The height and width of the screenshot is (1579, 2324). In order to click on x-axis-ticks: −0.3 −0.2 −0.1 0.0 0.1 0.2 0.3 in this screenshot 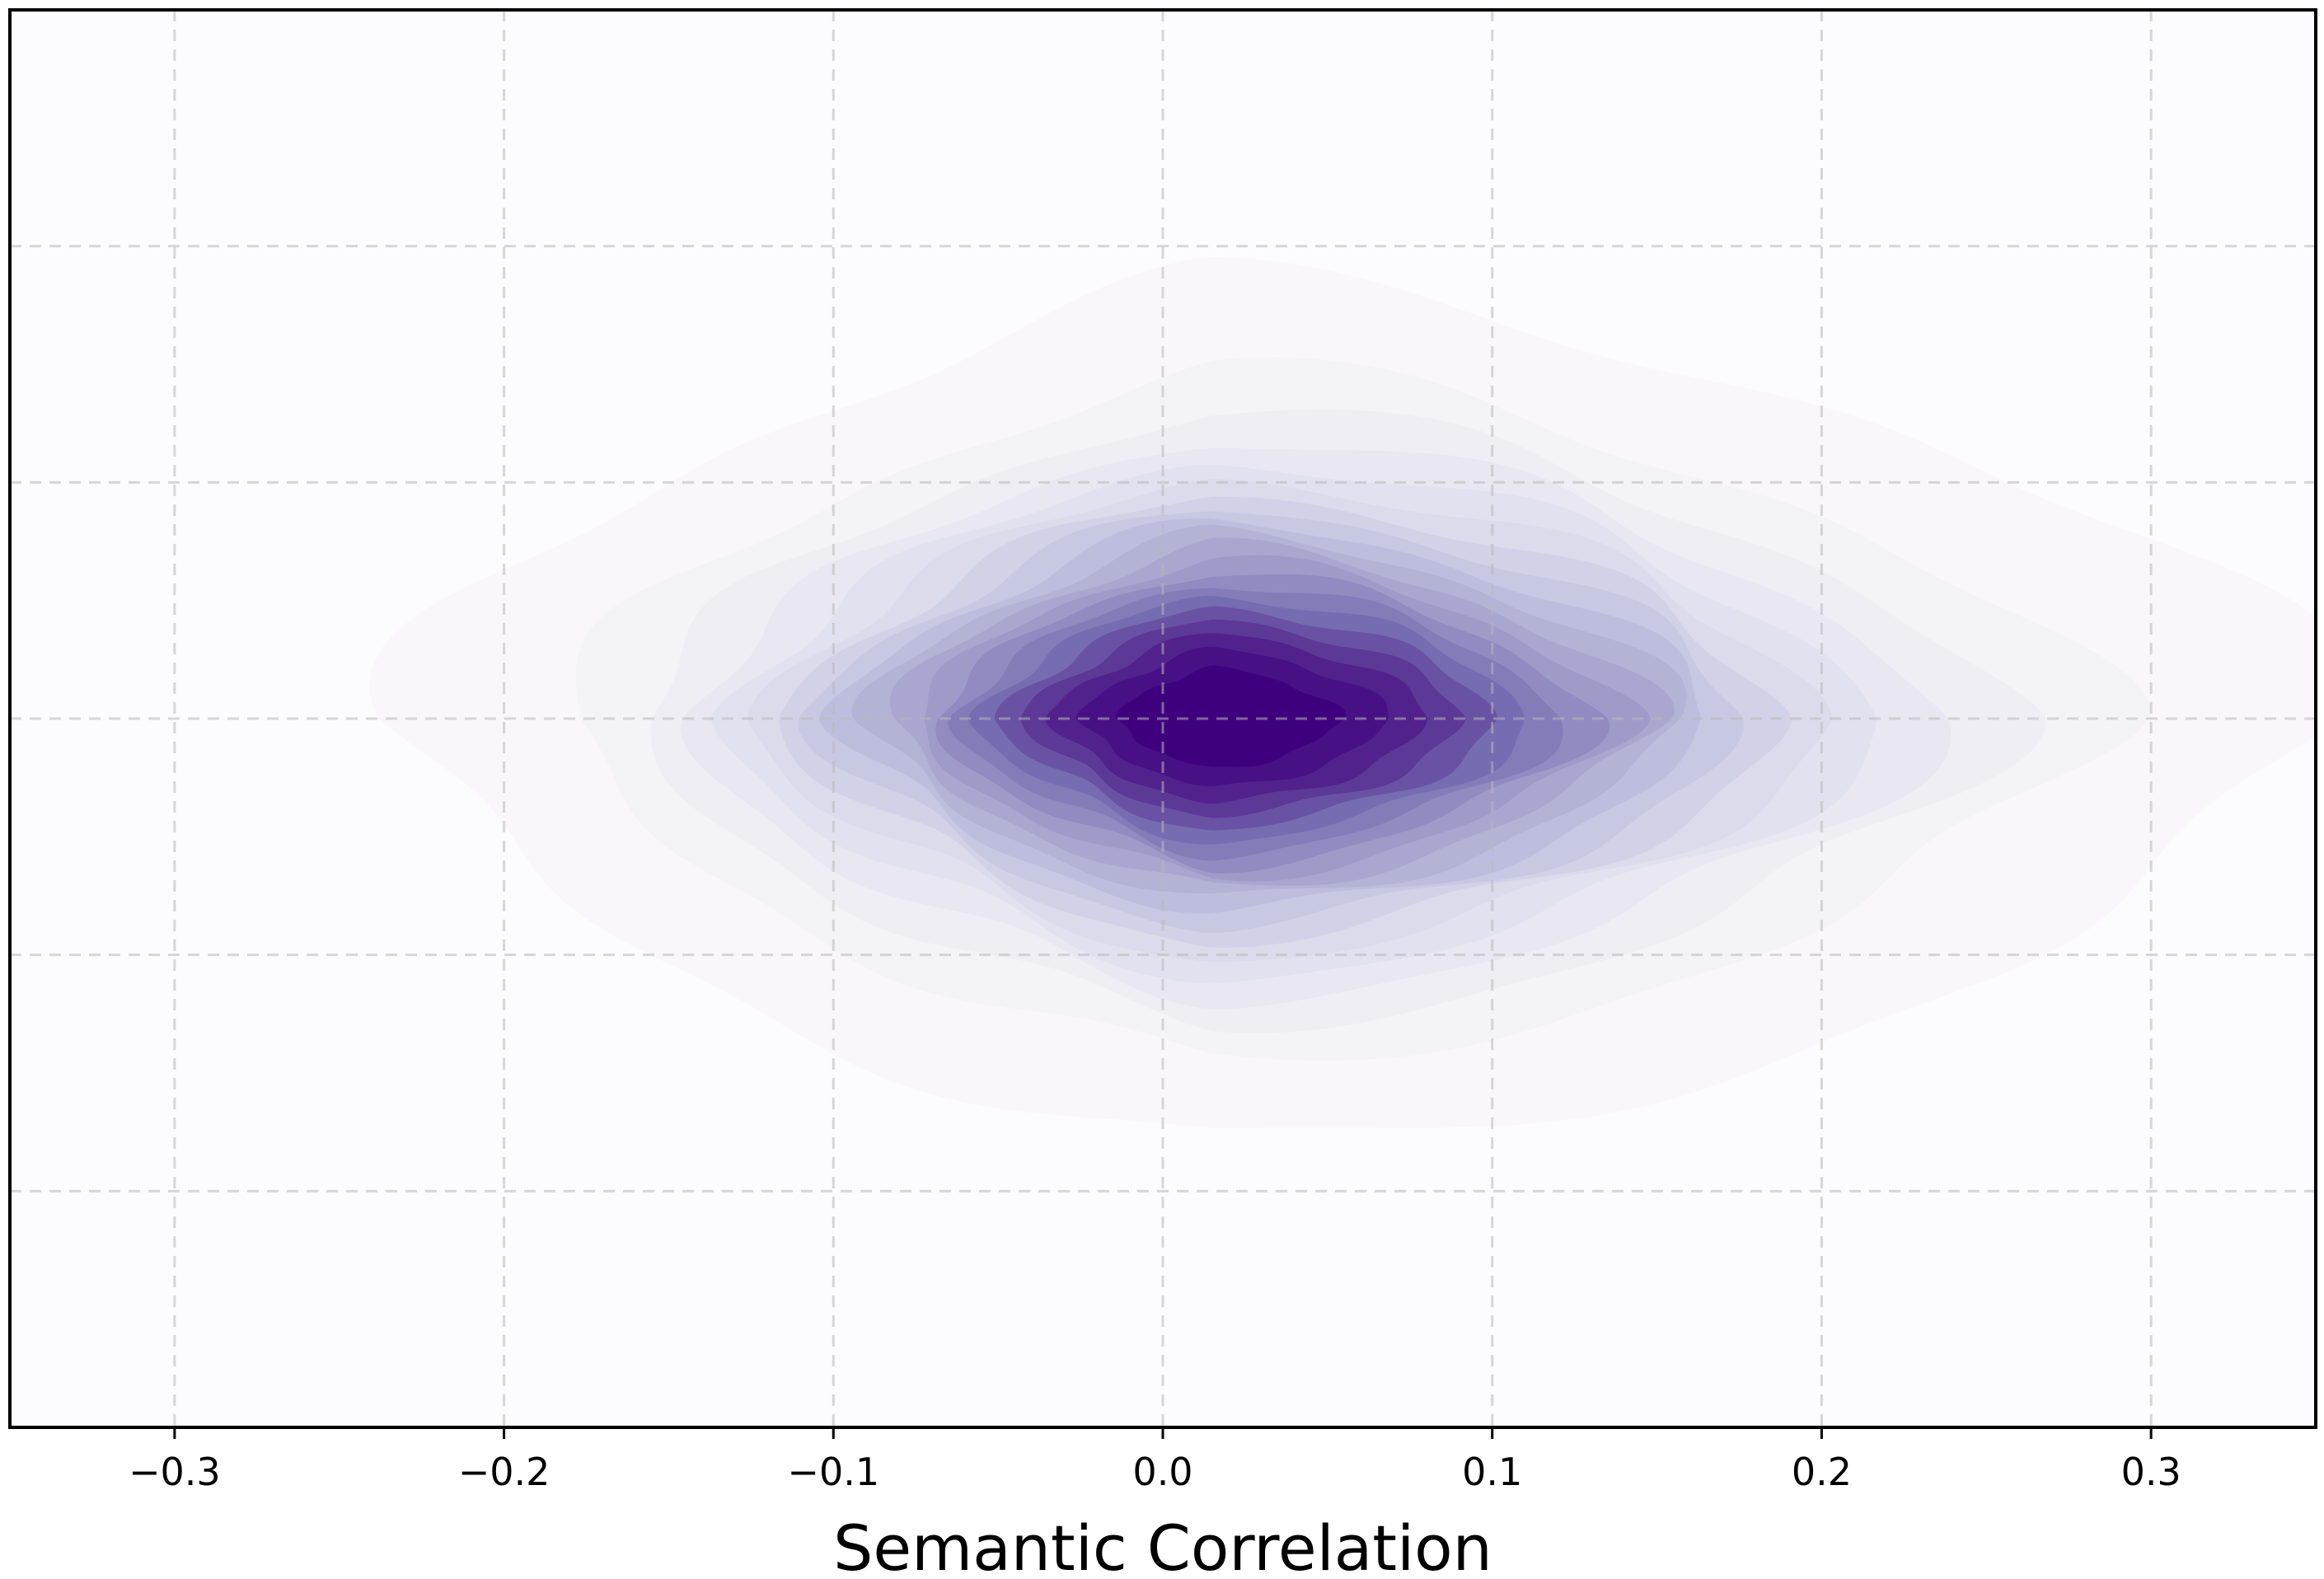, I will do `click(1155, 1461)`.